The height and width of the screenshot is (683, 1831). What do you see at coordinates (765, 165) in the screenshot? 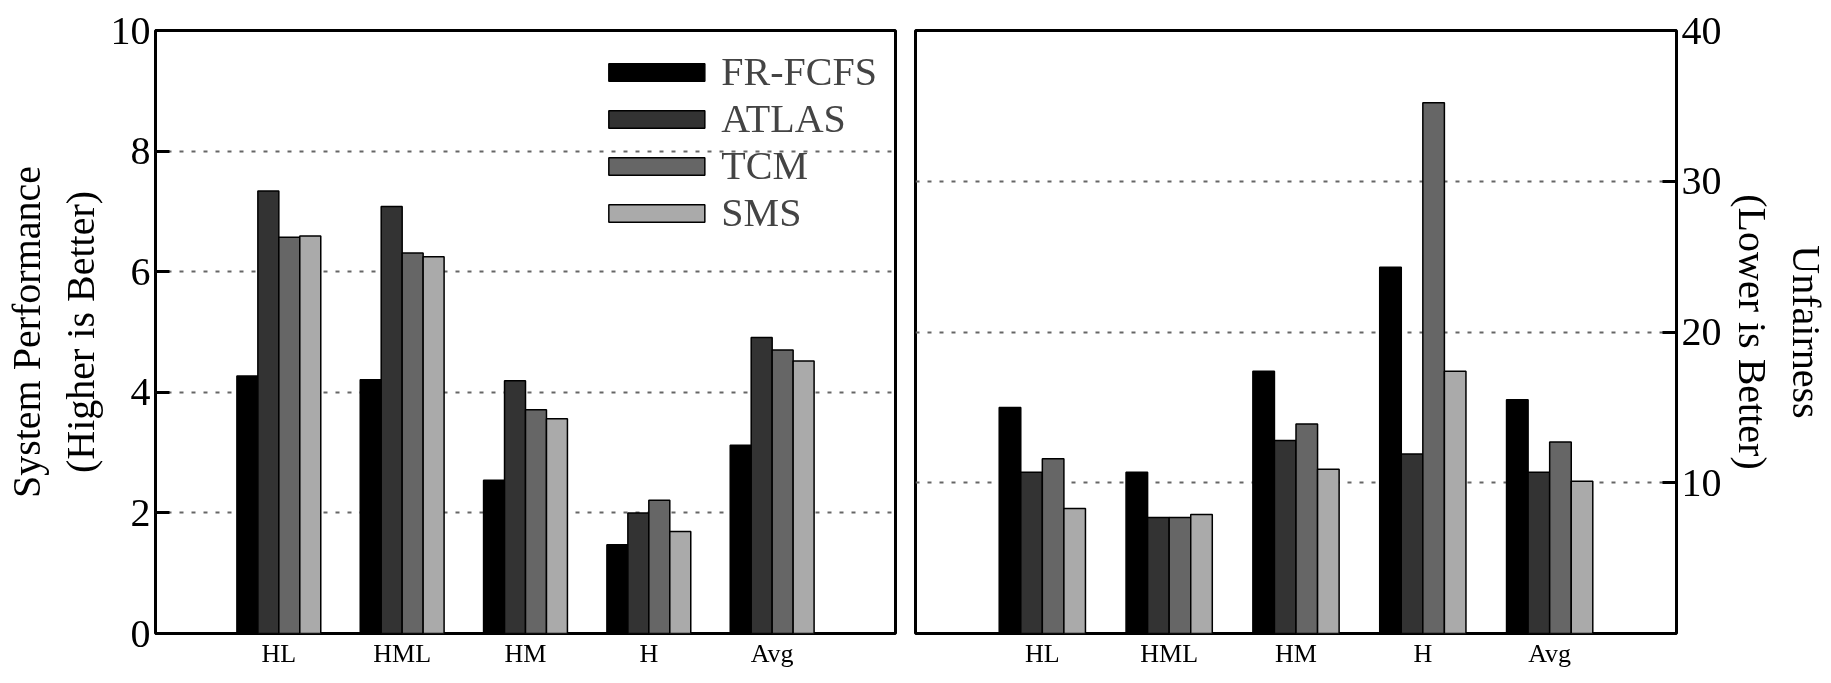
I see `legend-label: TCM` at bounding box center [765, 165].